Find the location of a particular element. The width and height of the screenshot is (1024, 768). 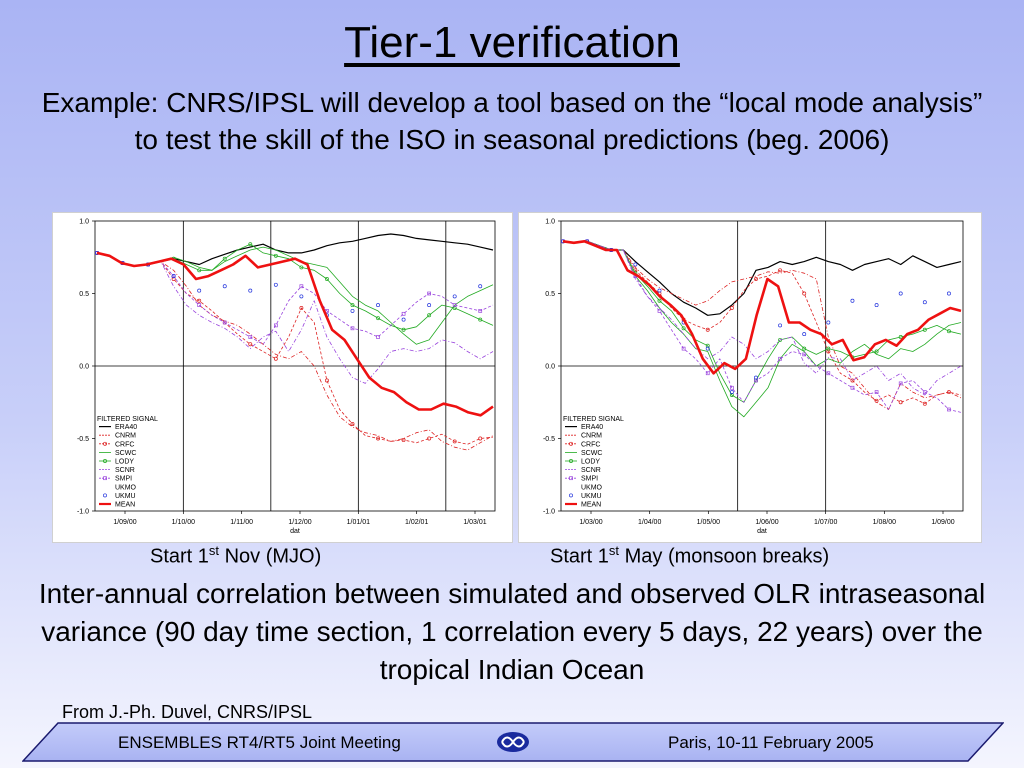

legend-label-ukmu: UKMU is located at coordinates (591, 496).